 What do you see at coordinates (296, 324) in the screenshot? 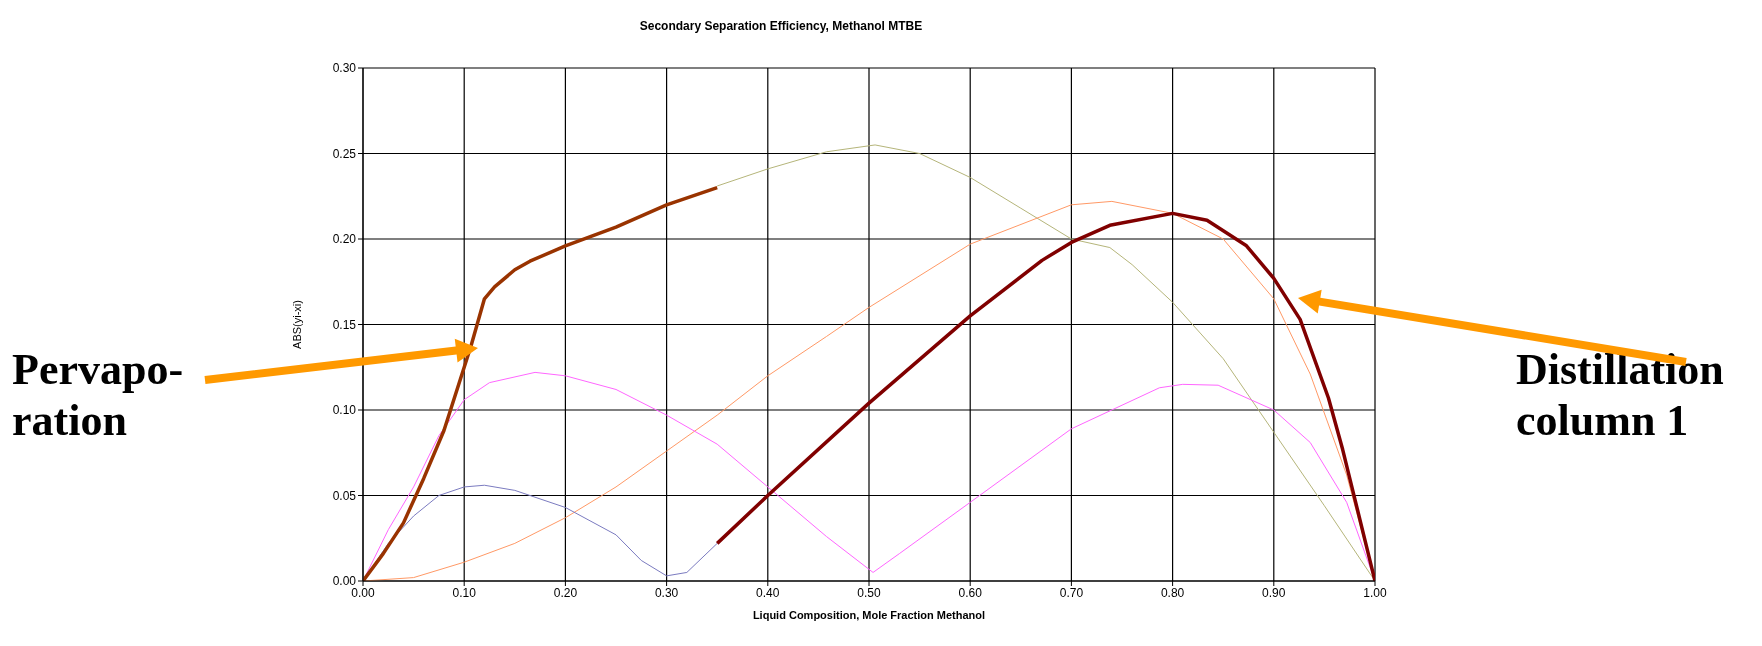
I see `y-axis-title: ABS(yi-xi)` at bounding box center [296, 324].